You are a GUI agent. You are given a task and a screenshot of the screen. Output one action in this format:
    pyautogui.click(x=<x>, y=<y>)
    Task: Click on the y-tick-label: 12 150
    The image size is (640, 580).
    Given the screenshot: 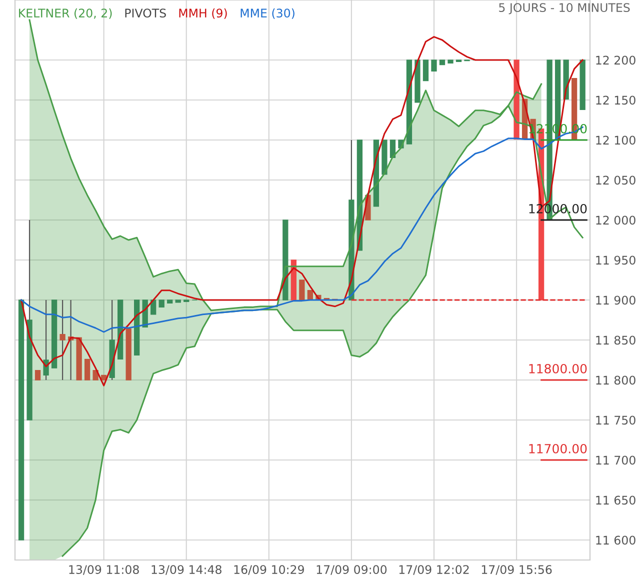 What is the action you would take?
    pyautogui.click(x=616, y=100)
    